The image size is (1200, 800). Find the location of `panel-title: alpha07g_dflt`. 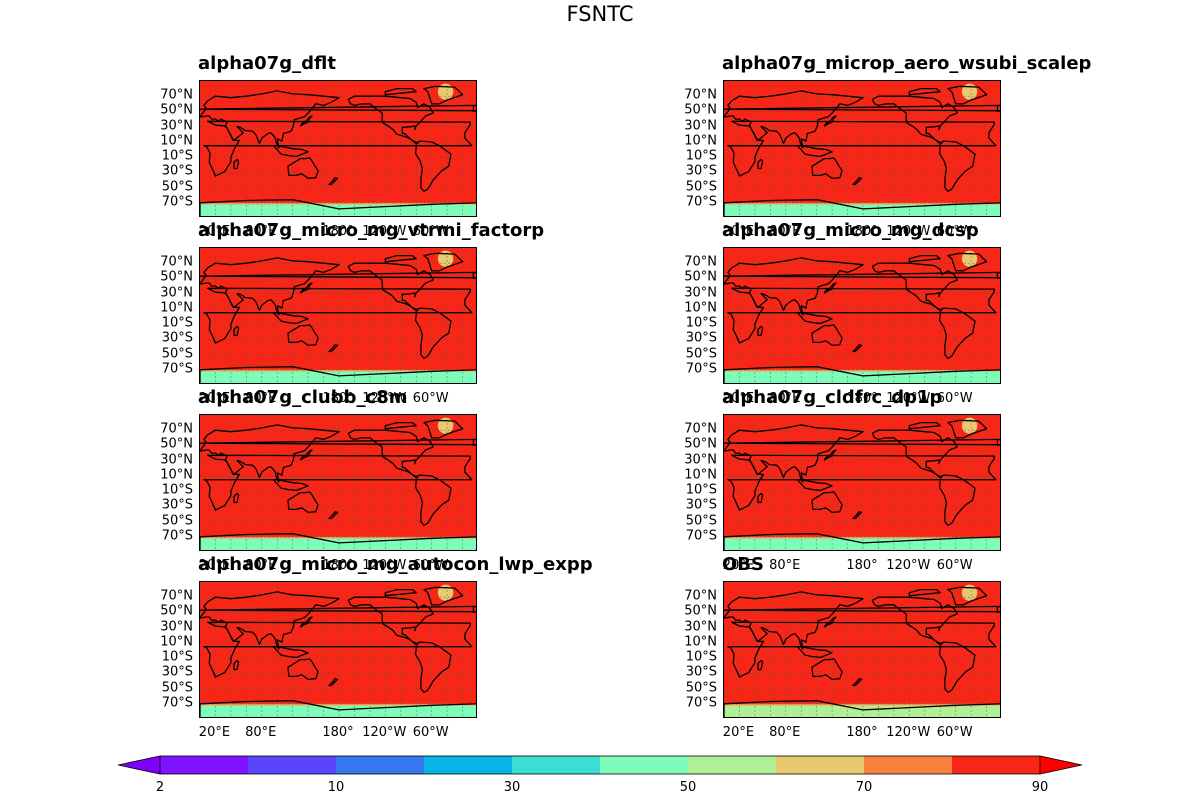

panel-title: alpha07g_dflt is located at coordinates (267, 63).